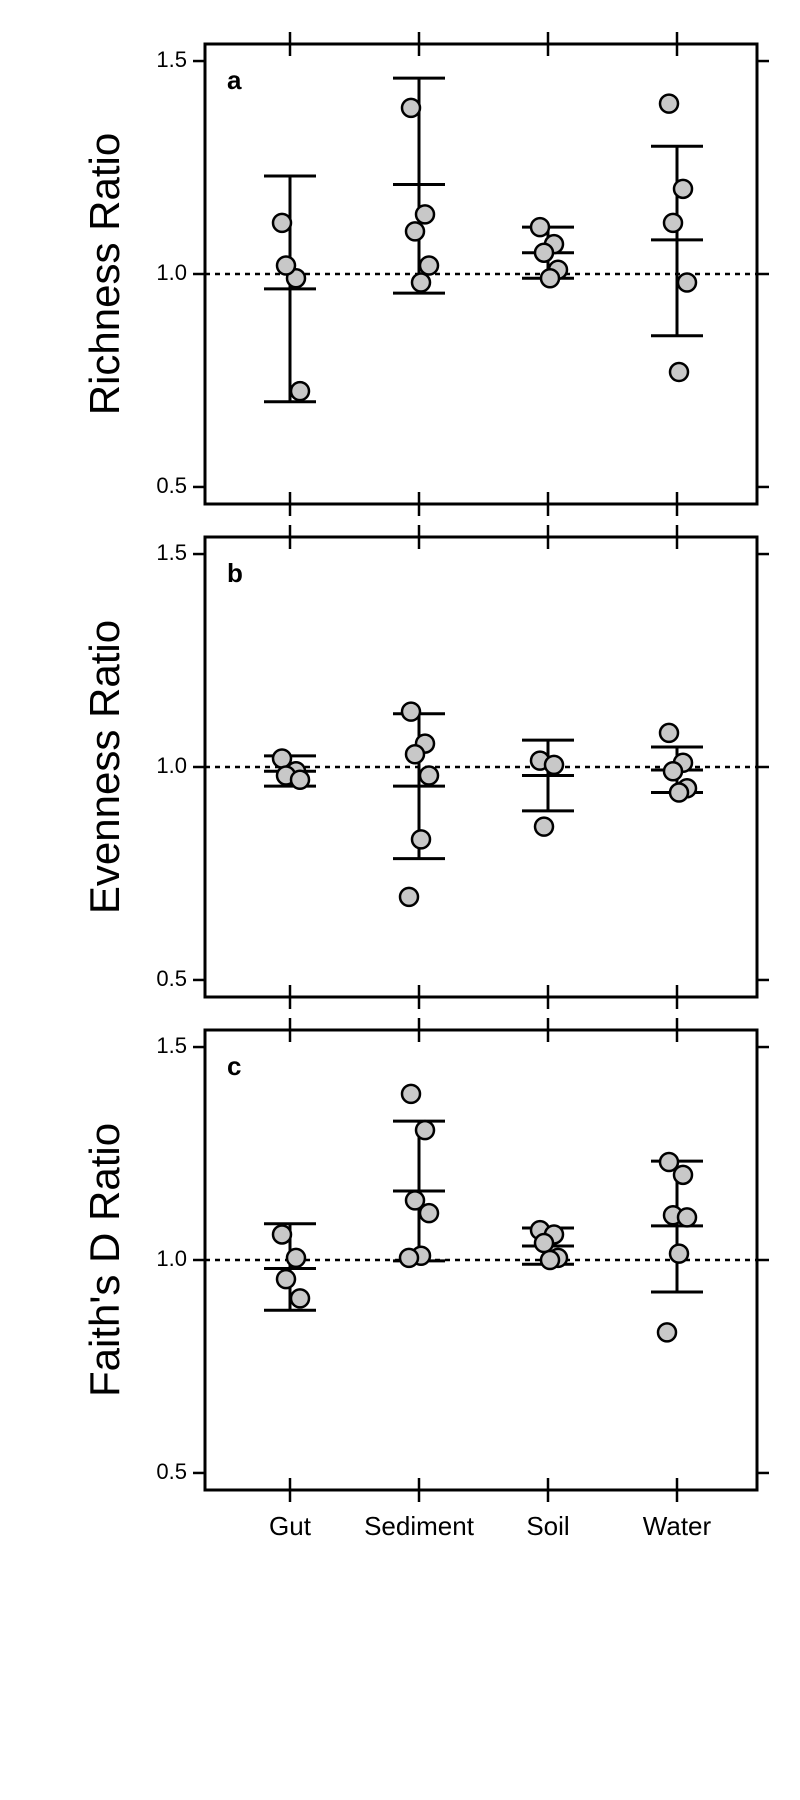 This screenshot has height=1800, width=800. Describe the element at coordinates (419, 1526) in the screenshot. I see `x-tick-label: Sediment` at that location.